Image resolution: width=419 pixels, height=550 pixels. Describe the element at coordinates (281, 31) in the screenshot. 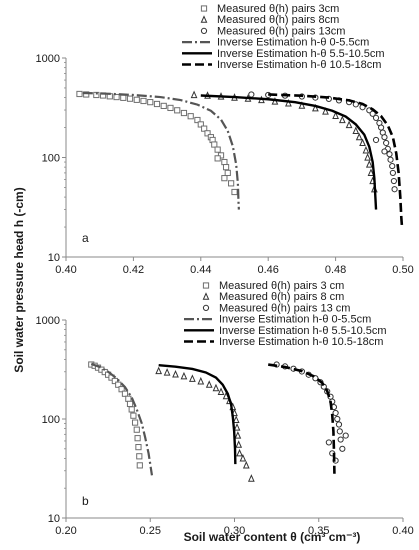

I see `legend-label: Measured θ(h) pairs 13cm` at that location.